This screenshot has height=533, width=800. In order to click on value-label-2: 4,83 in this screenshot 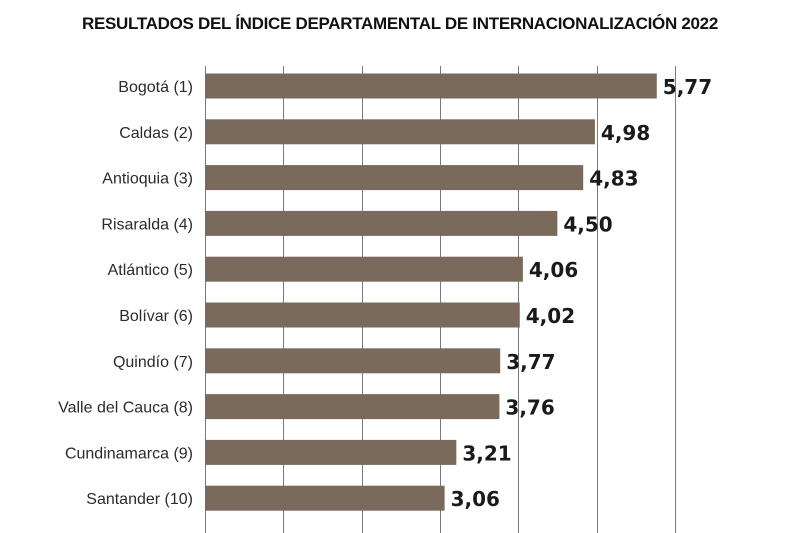, I will do `click(613, 179)`.